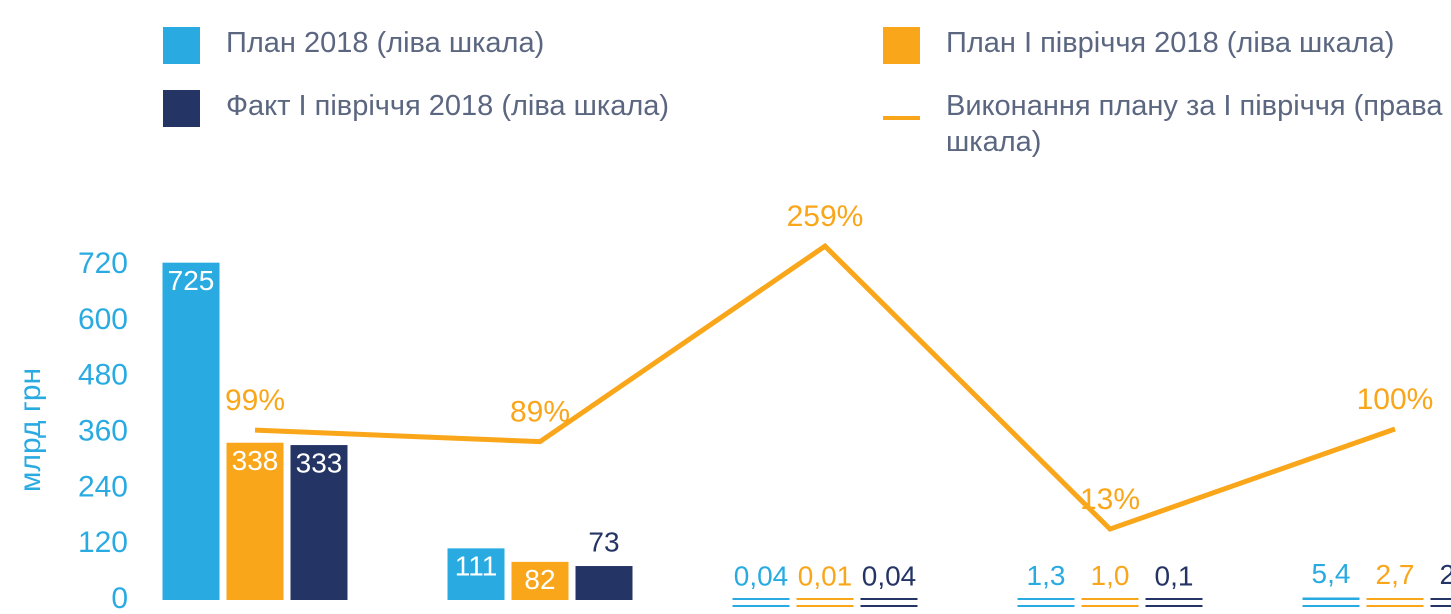 The height and width of the screenshot is (614, 1451). I want to click on data-label: 333, so click(319, 462).